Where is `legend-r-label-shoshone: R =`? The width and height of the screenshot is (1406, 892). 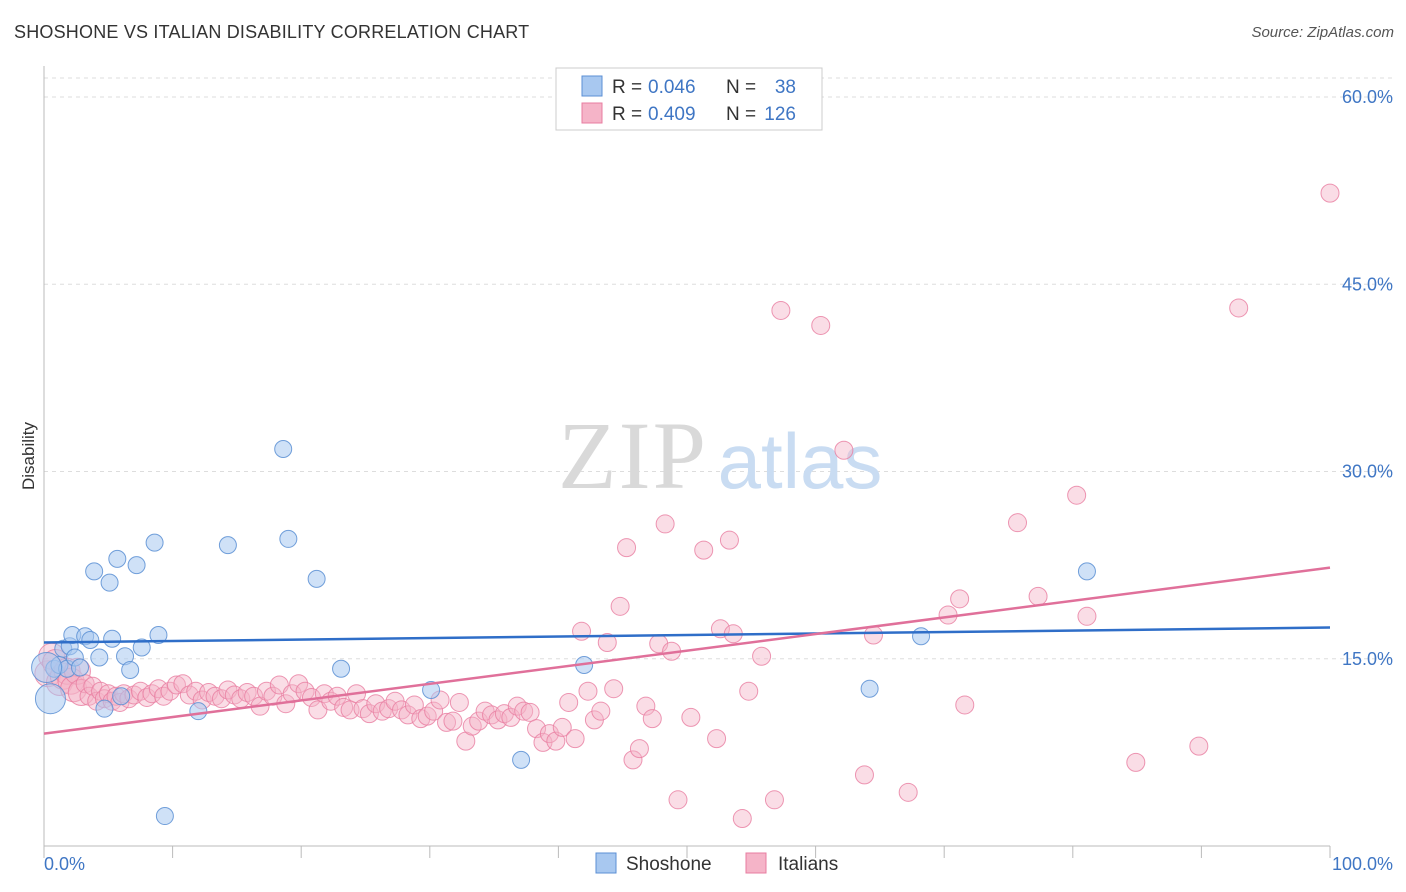
legend-r-label-shoshone: R = is located at coordinates (627, 87).